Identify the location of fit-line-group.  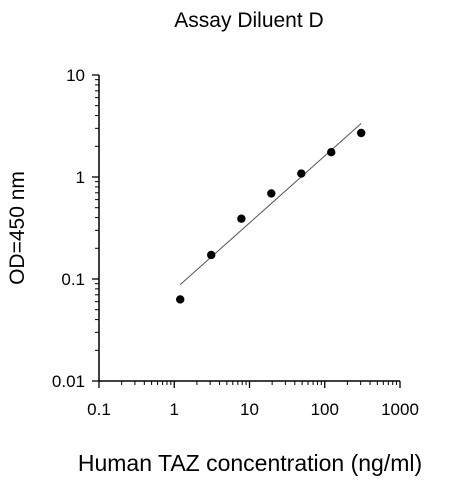
(270, 204).